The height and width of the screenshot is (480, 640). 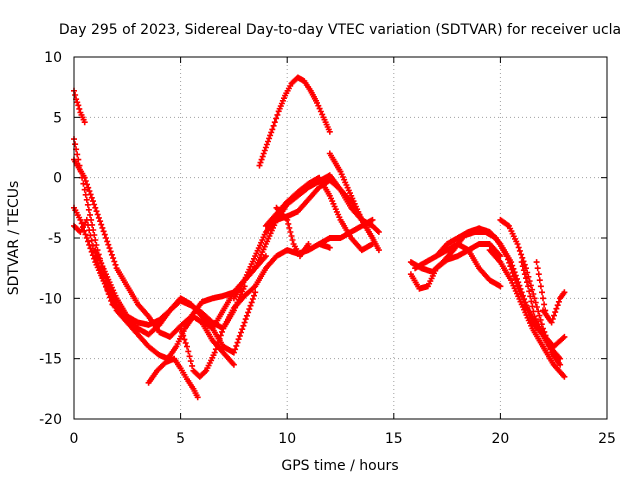 What do you see at coordinates (50, 360) in the screenshot?
I see `y-tick-label: -15` at bounding box center [50, 360].